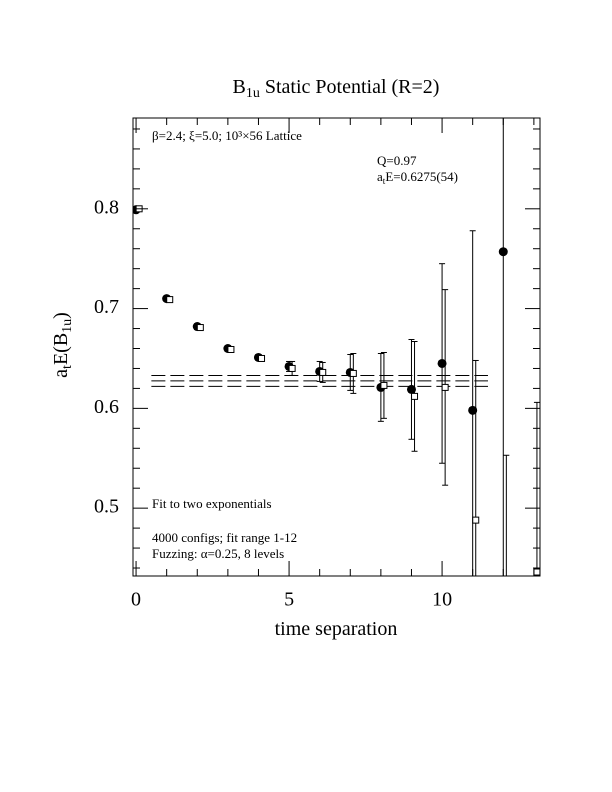 The width and height of the screenshot is (612, 792). I want to click on text-part: β=2.4; ξ=5.0; 10³×56 Lattice, so click(227, 135).